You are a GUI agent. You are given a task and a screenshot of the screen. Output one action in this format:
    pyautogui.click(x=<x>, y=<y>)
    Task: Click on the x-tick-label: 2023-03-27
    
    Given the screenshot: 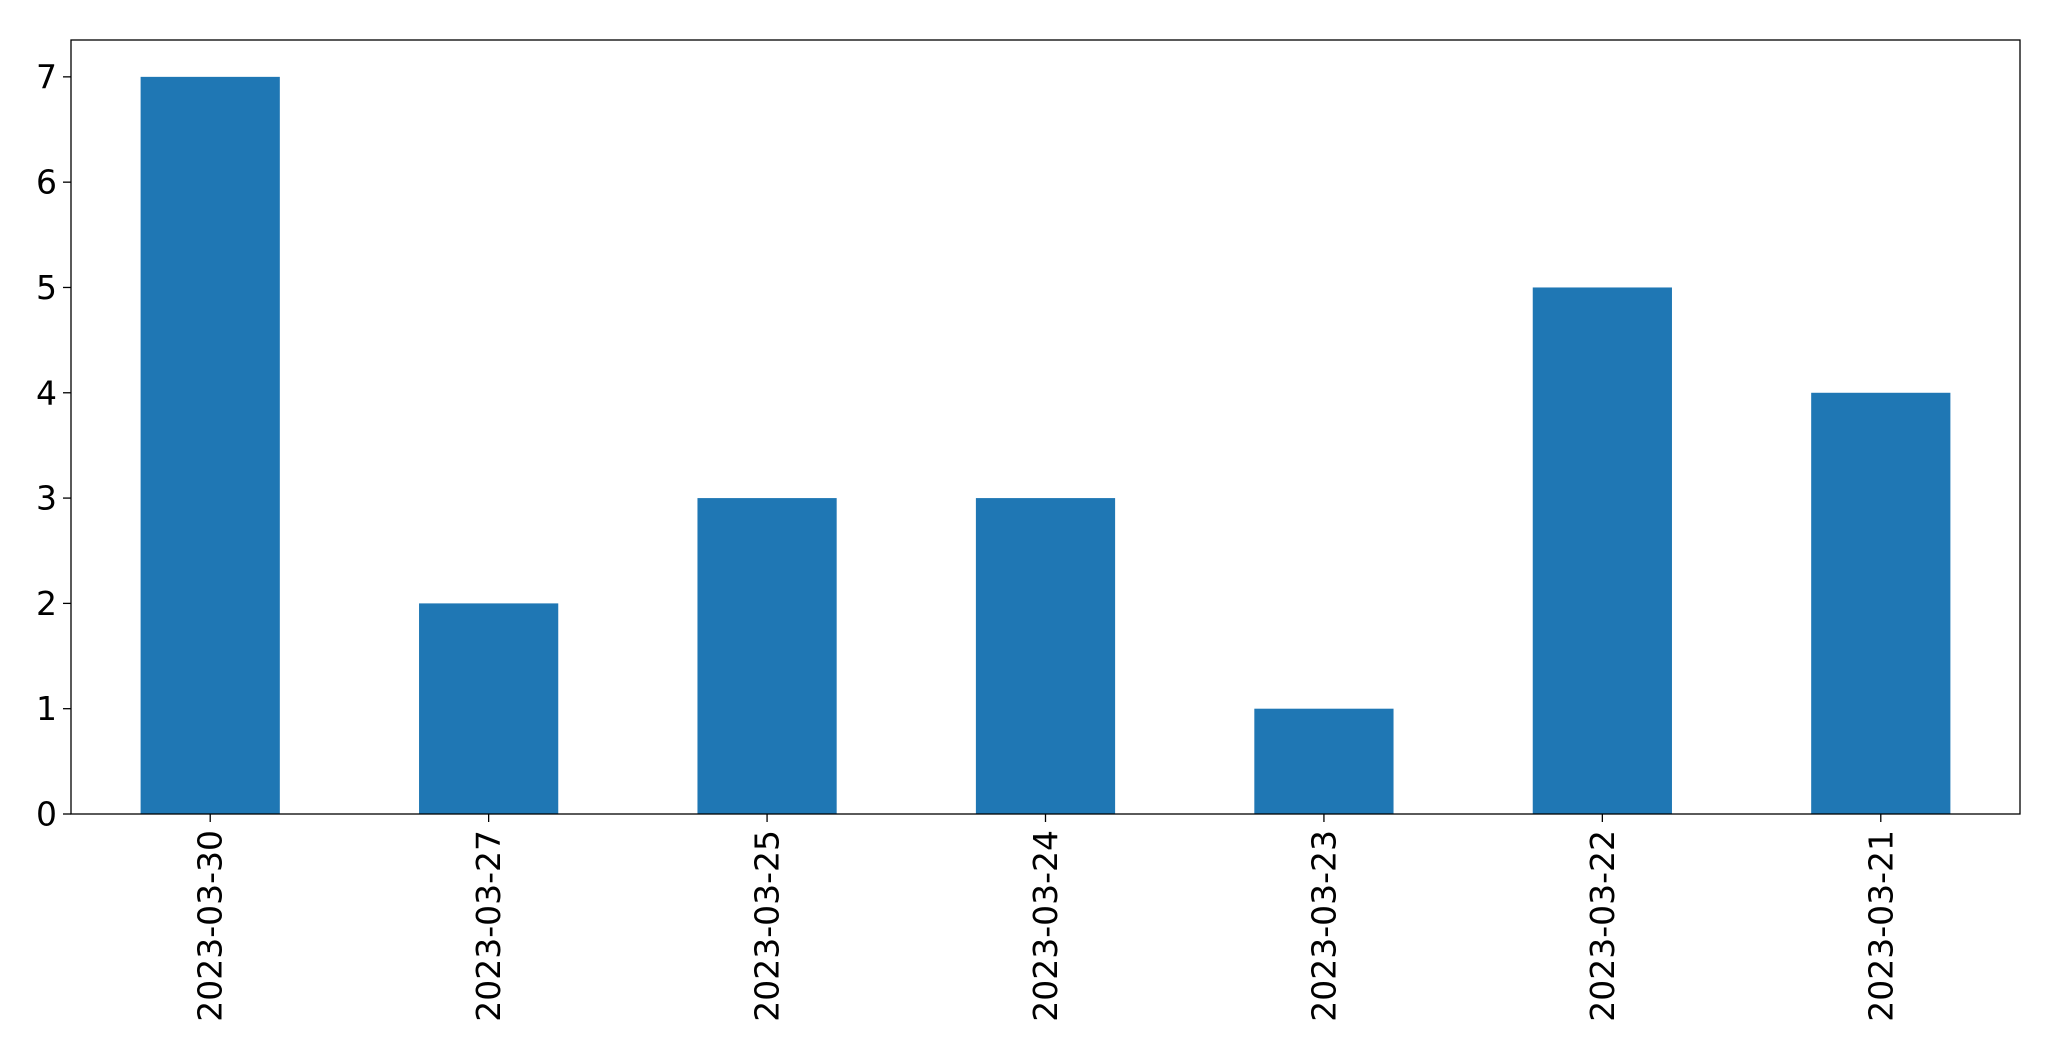 What is the action you would take?
    pyautogui.click(x=488, y=926)
    